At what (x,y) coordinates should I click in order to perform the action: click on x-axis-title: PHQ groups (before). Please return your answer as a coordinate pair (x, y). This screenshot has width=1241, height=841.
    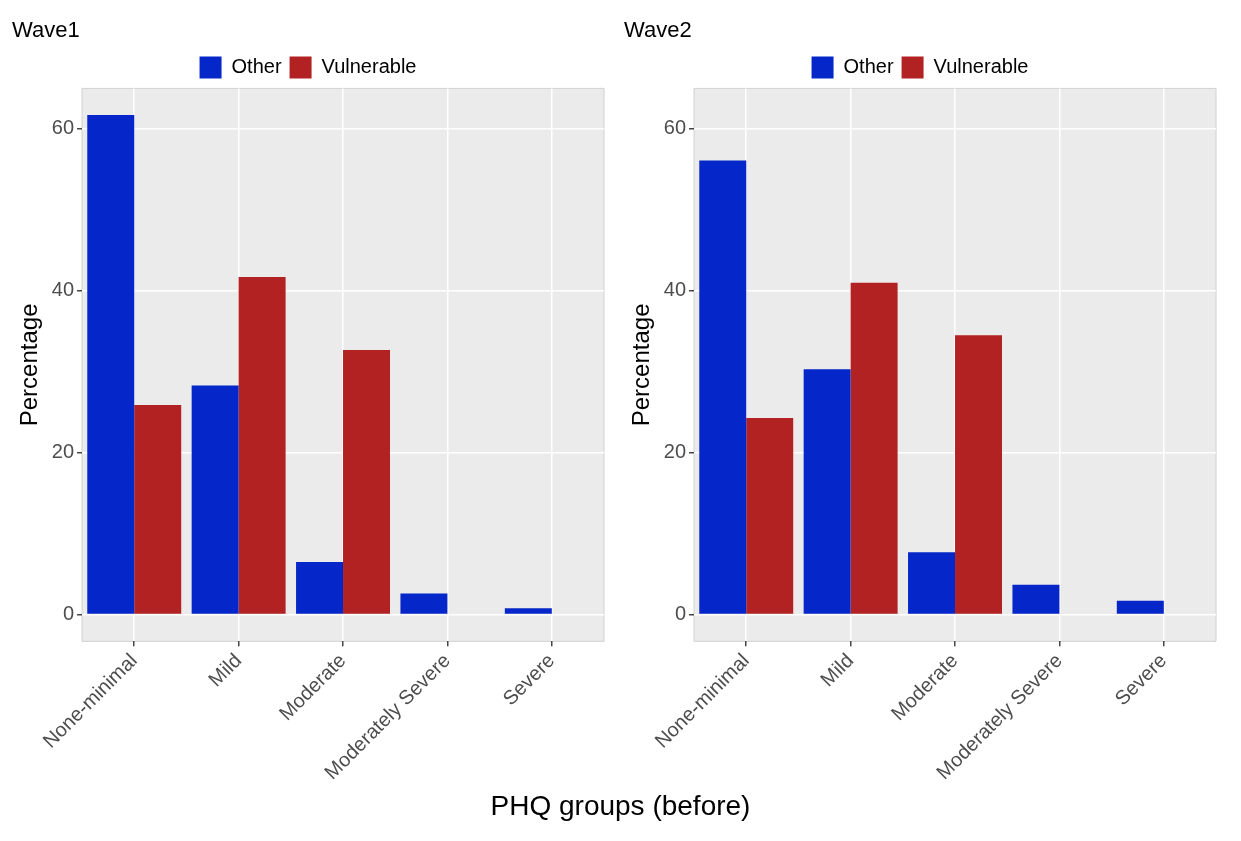
    Looking at the image, I should click on (620, 806).